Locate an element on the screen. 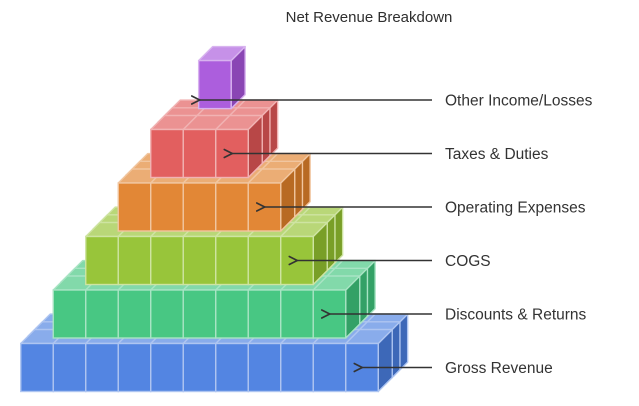 Image resolution: width=639 pixels, height=406 pixels. diagram-title: Net Revenue Breakdown is located at coordinates (369, 17).